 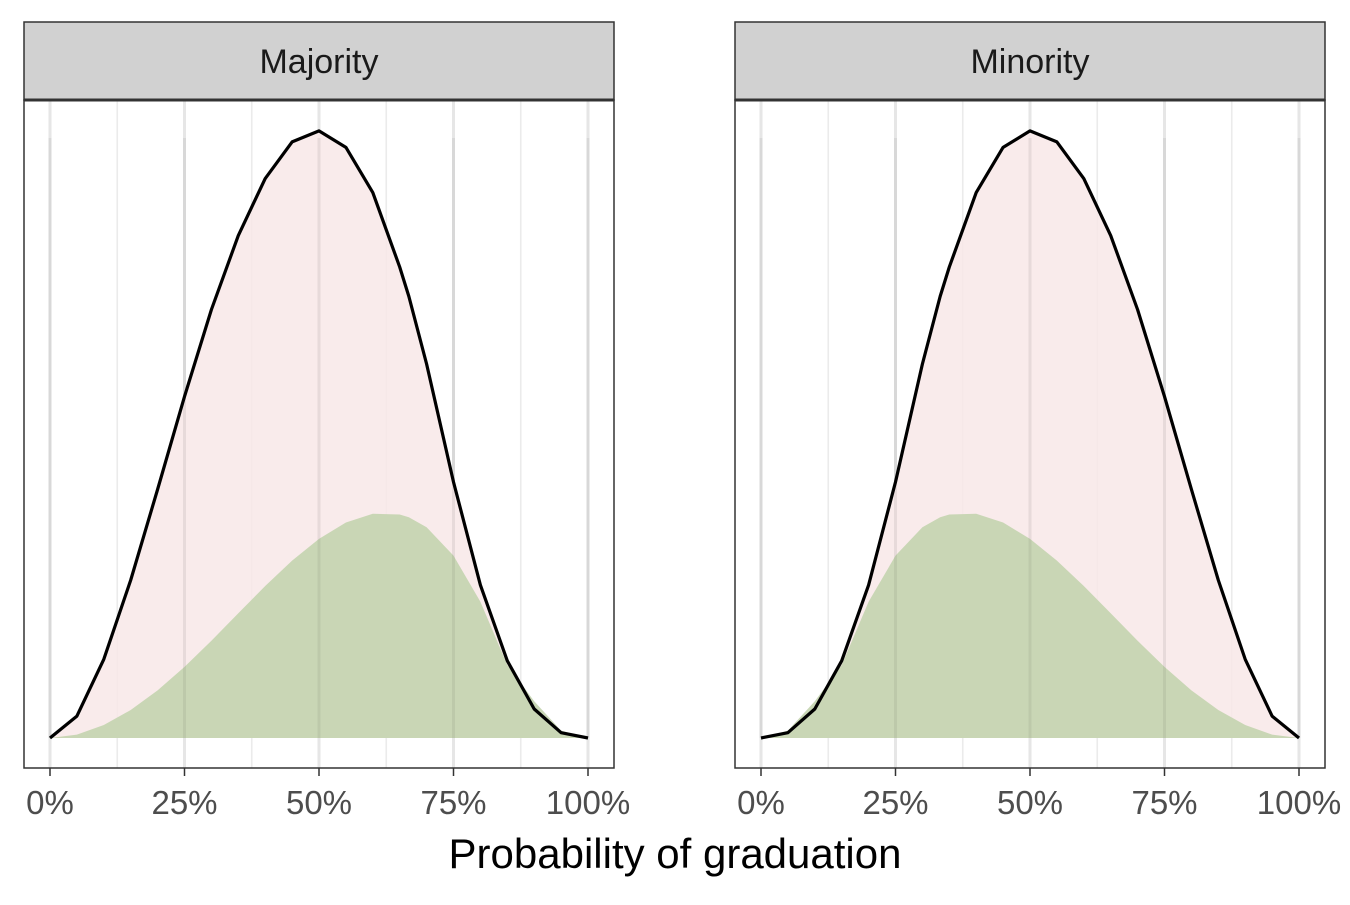 I want to click on facet-strip-label: Minority, so click(x=1029, y=62).